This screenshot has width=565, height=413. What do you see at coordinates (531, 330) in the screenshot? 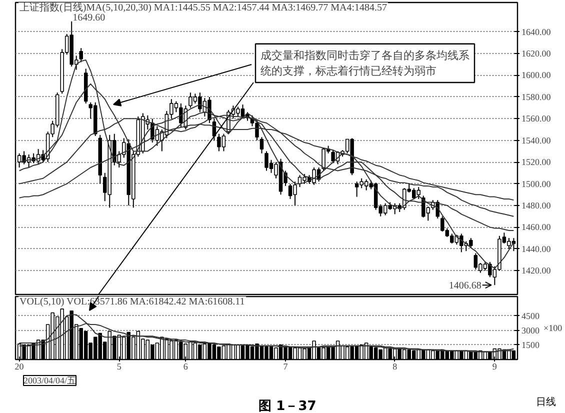
I see `y-tick-label: 3000` at bounding box center [531, 330].